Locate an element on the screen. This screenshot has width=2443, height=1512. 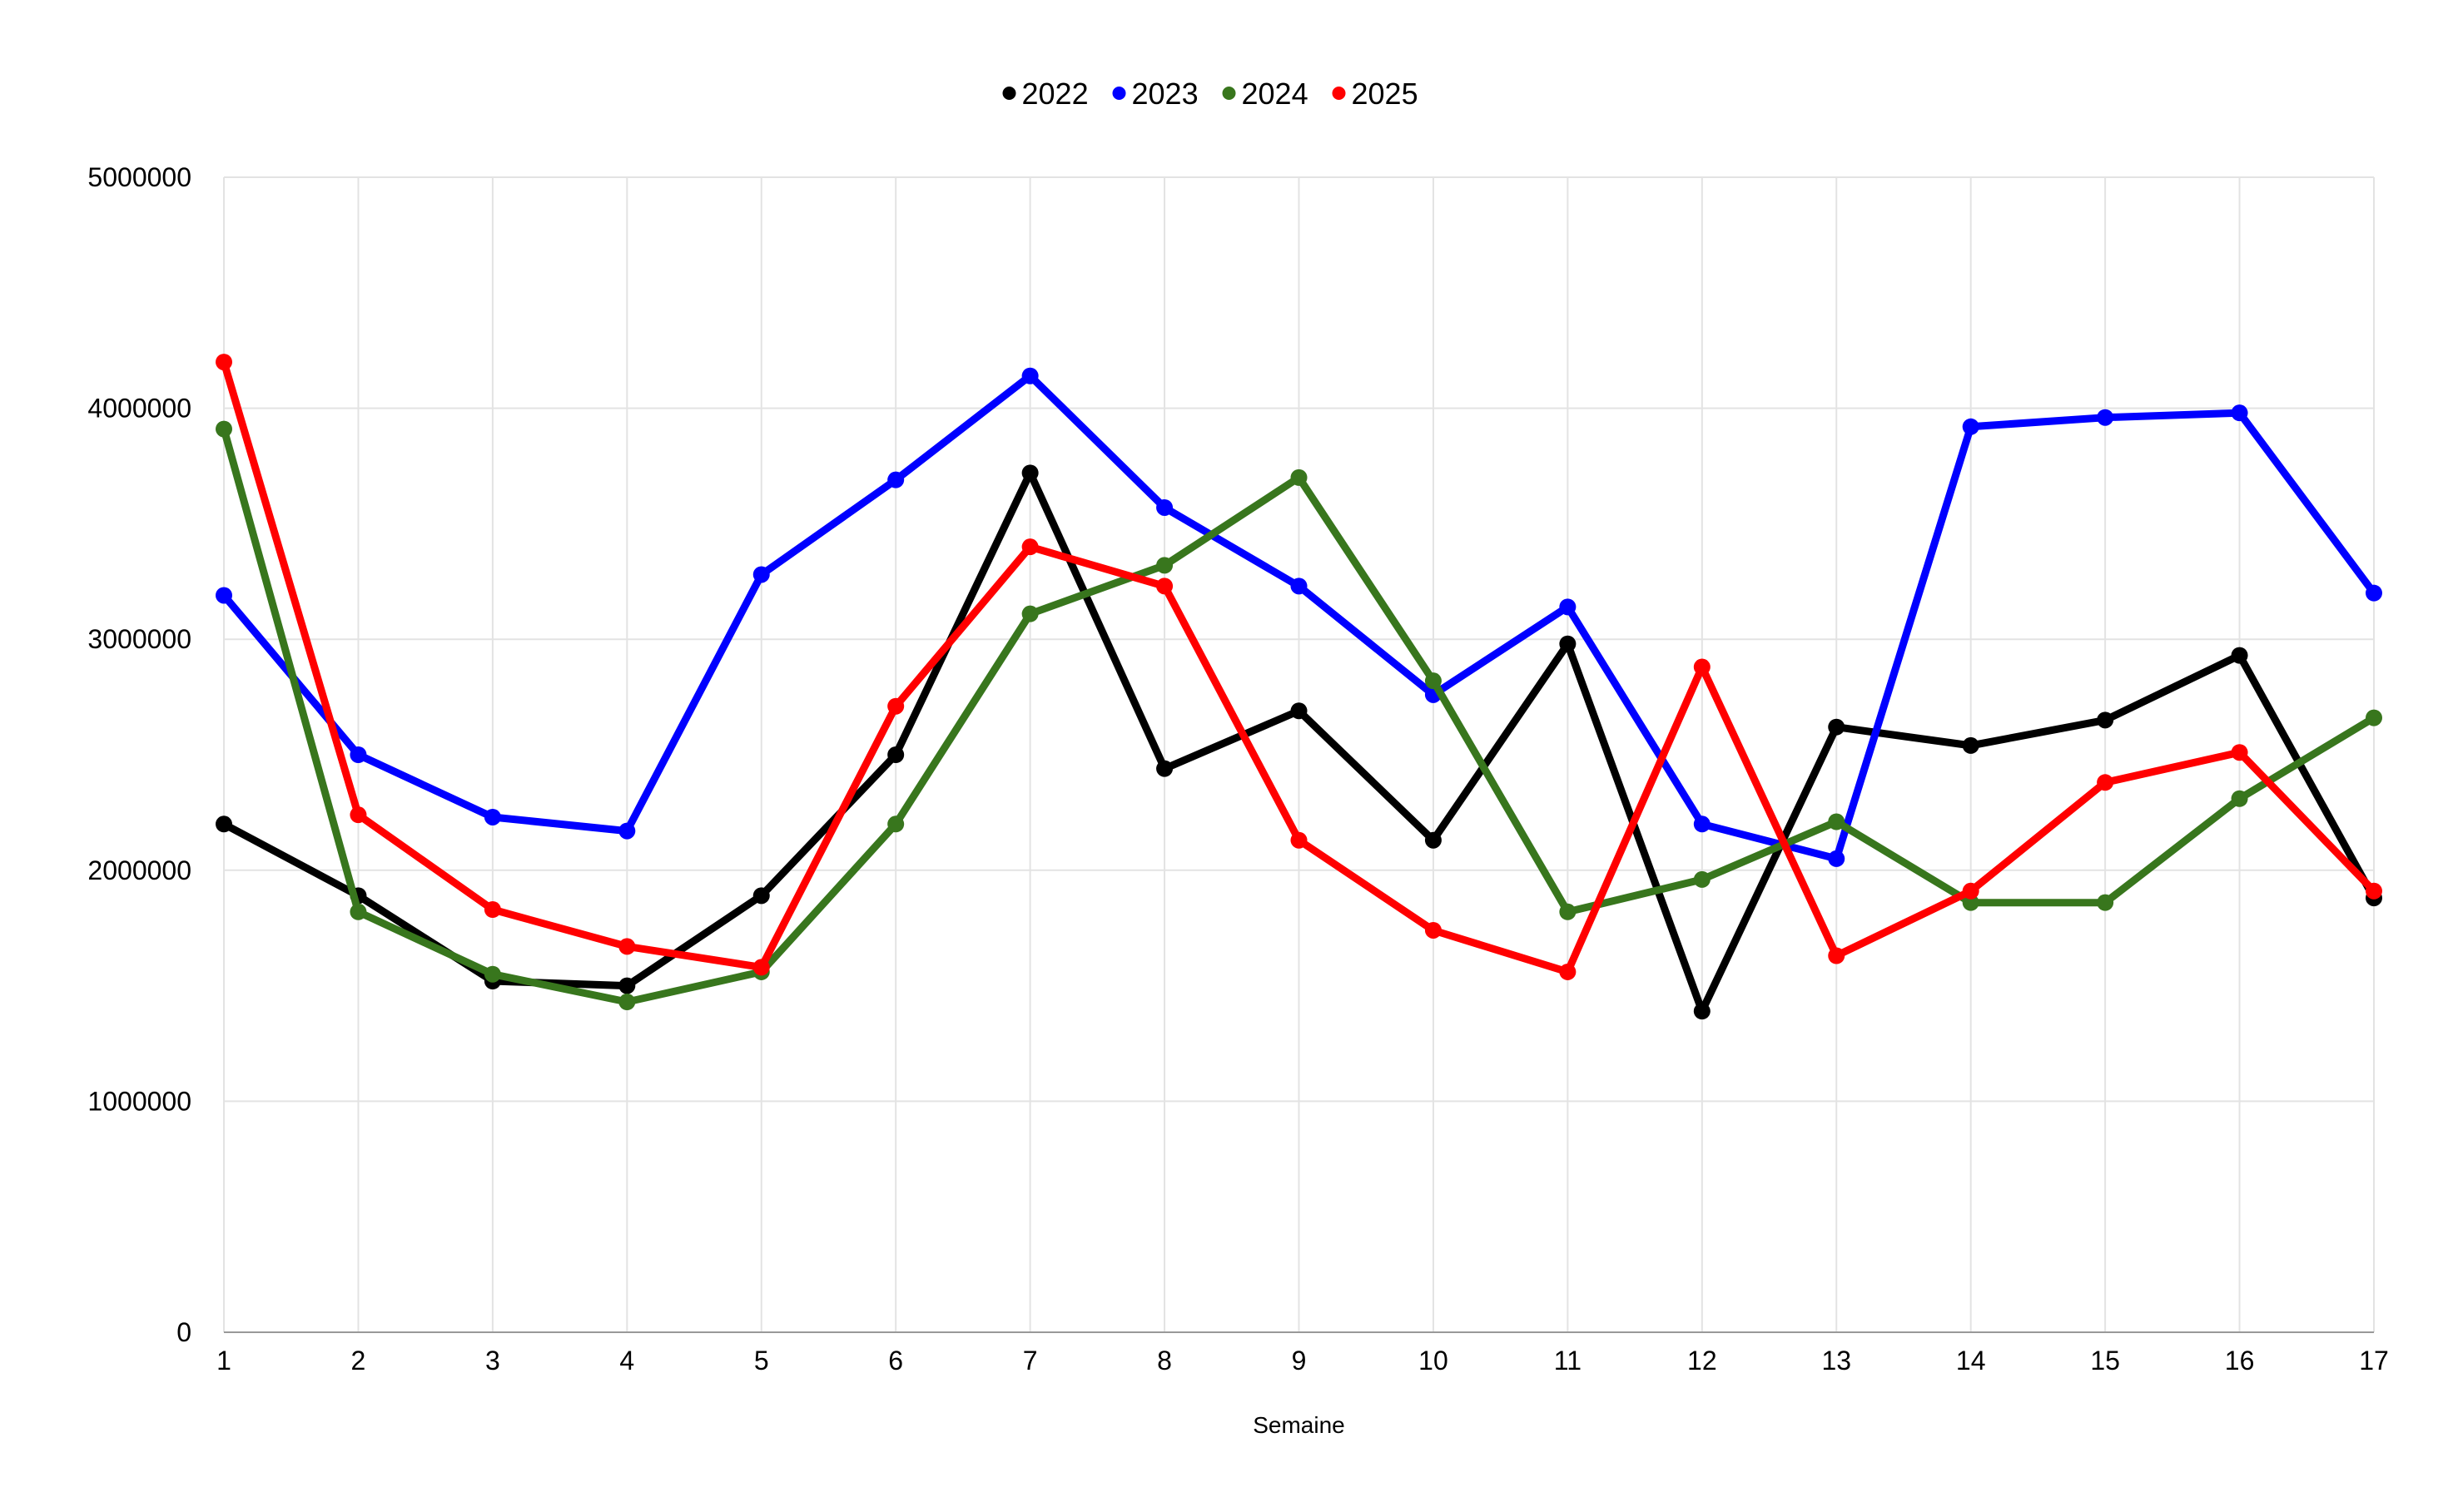
legend: 2022 2023 2024 2025 is located at coordinates (1210, 94).